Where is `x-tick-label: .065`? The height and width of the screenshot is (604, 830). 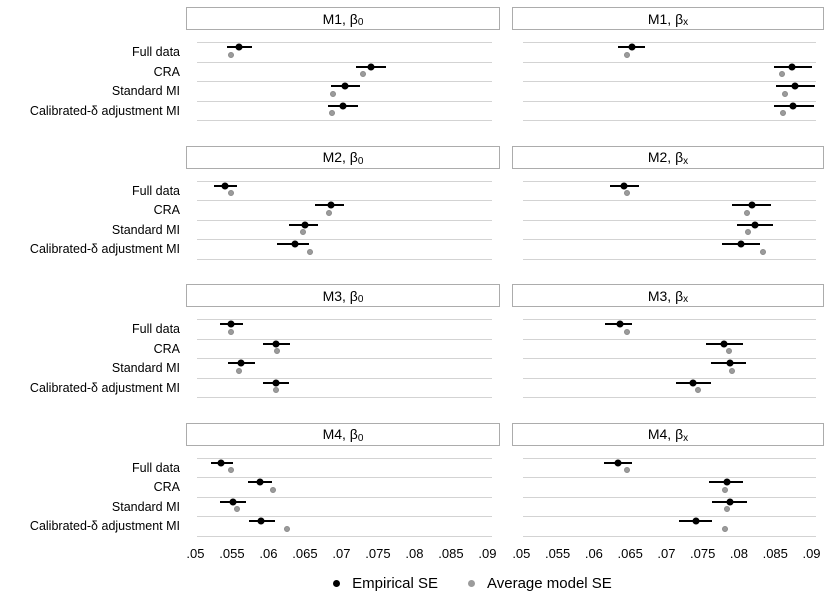
x-tick-label: .065 is located at coordinates (305, 553).